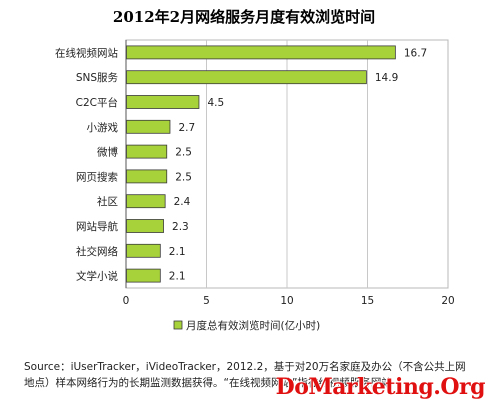 Image resolution: width=489 pixels, height=404 pixels. Describe the element at coordinates (107, 152) in the screenshot. I see `category-label: 微博` at that location.